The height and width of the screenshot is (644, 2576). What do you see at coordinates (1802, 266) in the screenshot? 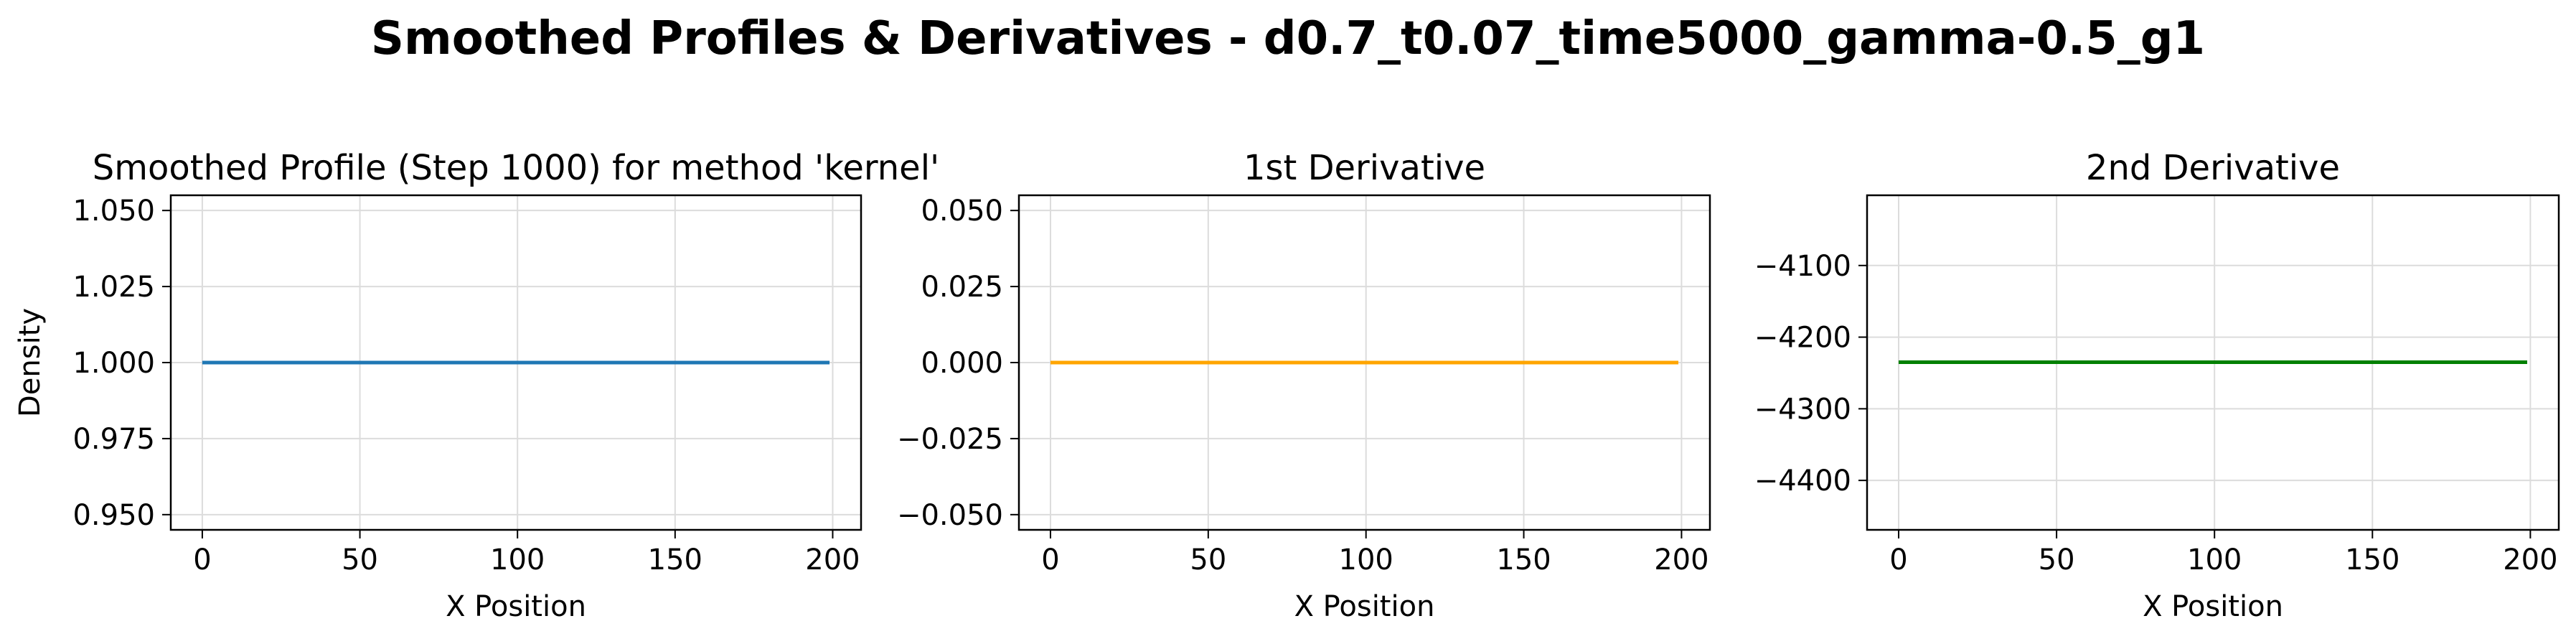
I see `y-tick-label-0: −4100` at bounding box center [1802, 266].